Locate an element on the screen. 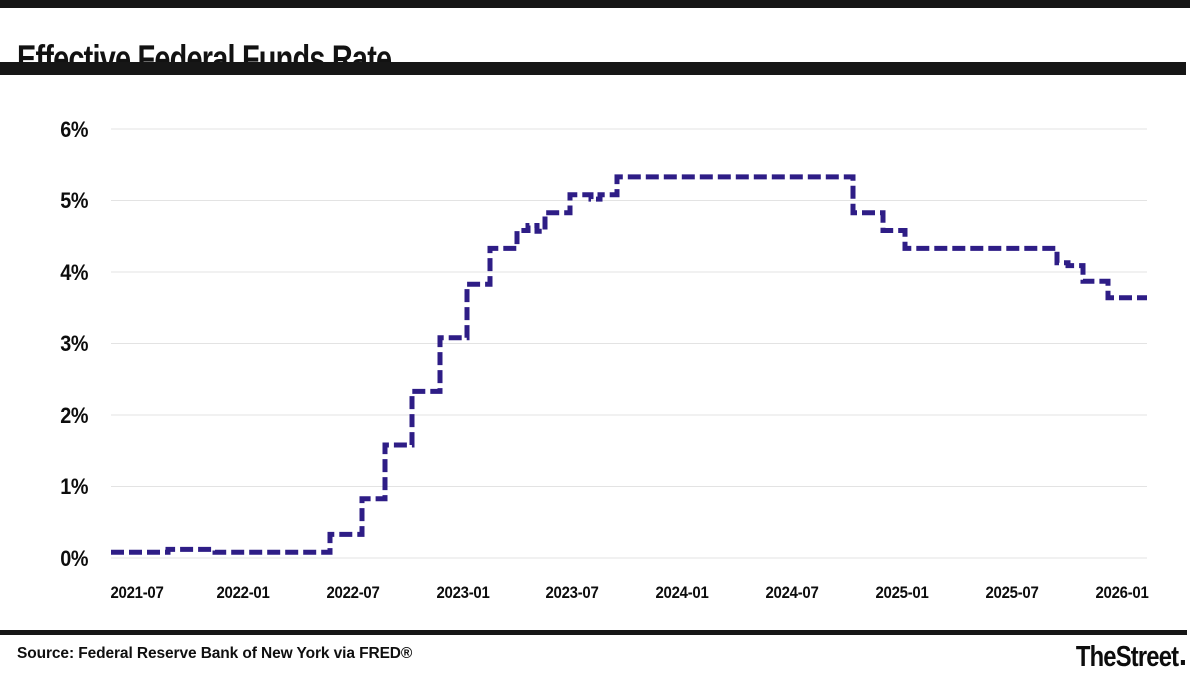  y-axis-label: 0% is located at coordinates (74, 558).